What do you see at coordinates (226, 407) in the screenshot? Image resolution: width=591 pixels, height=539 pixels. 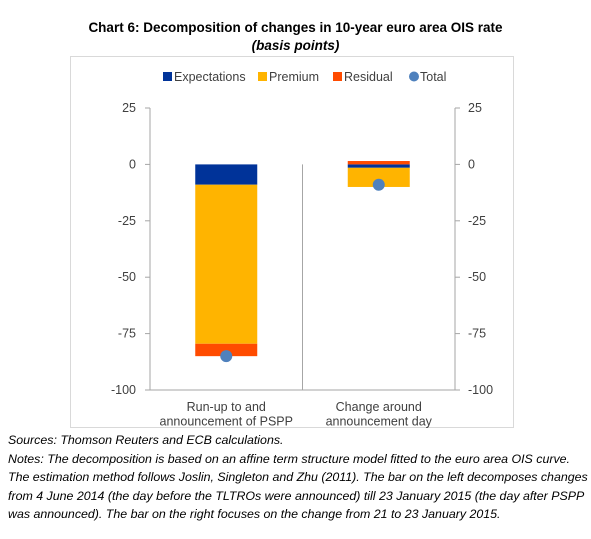 I see `x-category-label: Run-up to and` at bounding box center [226, 407].